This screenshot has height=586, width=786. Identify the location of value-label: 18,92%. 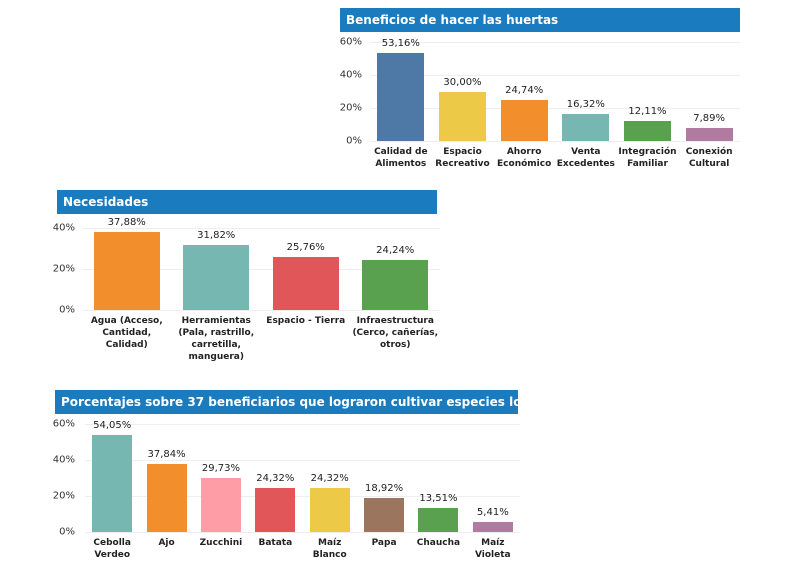
(384, 488).